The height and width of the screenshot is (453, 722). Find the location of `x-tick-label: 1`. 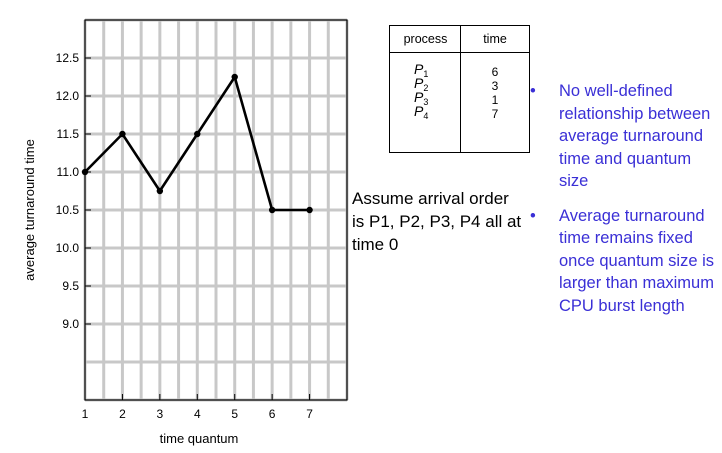

x-tick-label: 1 is located at coordinates (85, 414).